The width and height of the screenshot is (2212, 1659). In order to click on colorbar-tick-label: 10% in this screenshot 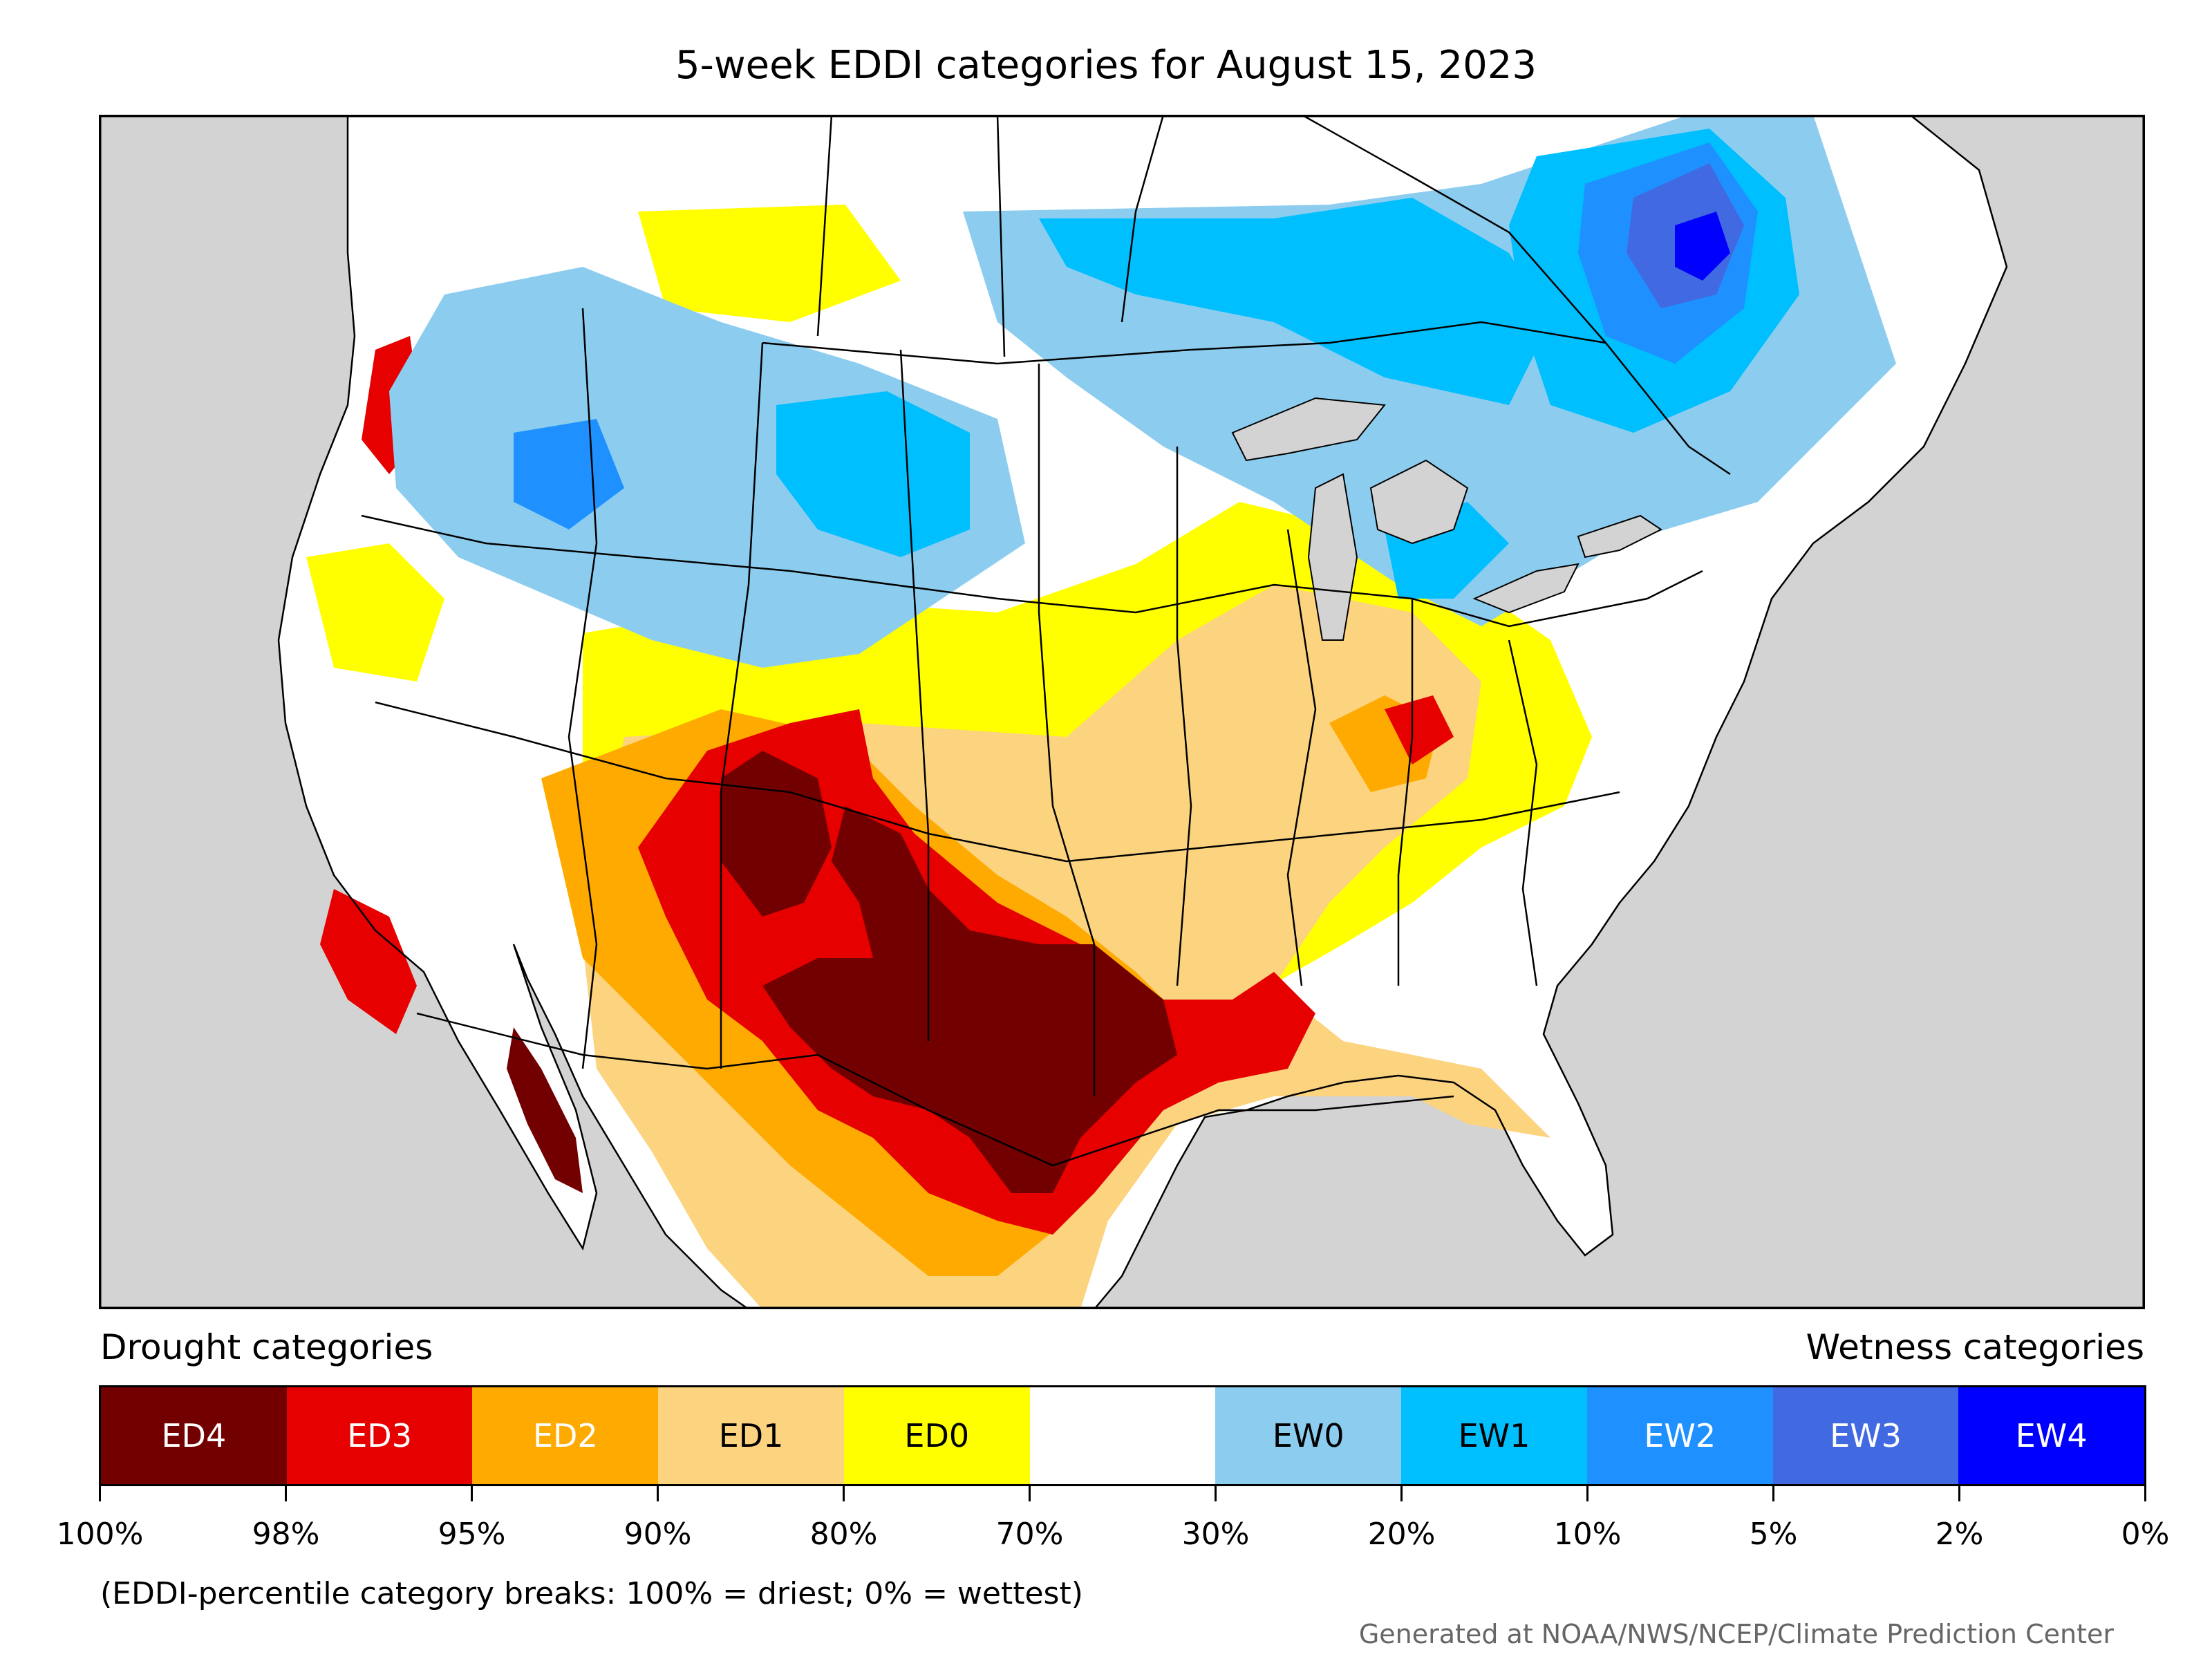, I will do `click(1587, 1535)`.